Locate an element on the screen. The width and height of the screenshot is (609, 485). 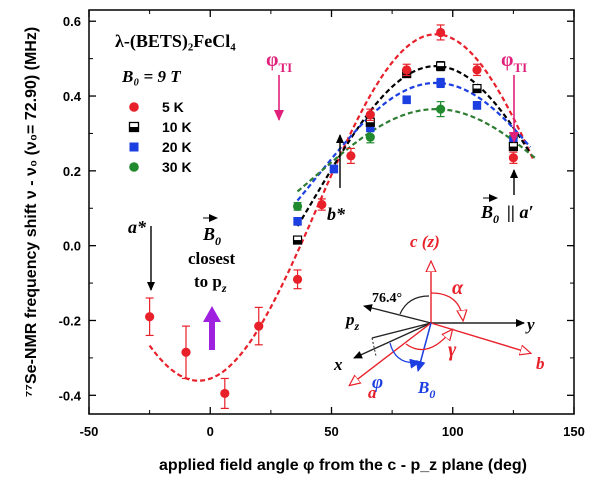
y-tick-label: 0.0 is located at coordinates (72, 246).